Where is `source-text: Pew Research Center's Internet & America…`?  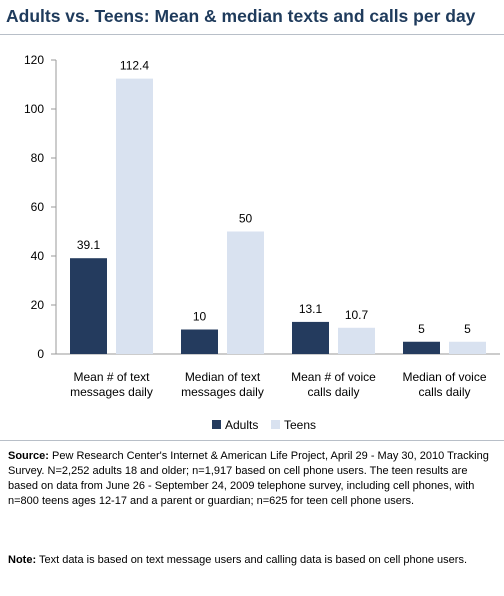
source-text: Pew Research Center's Internet & America… is located at coordinates (248, 478).